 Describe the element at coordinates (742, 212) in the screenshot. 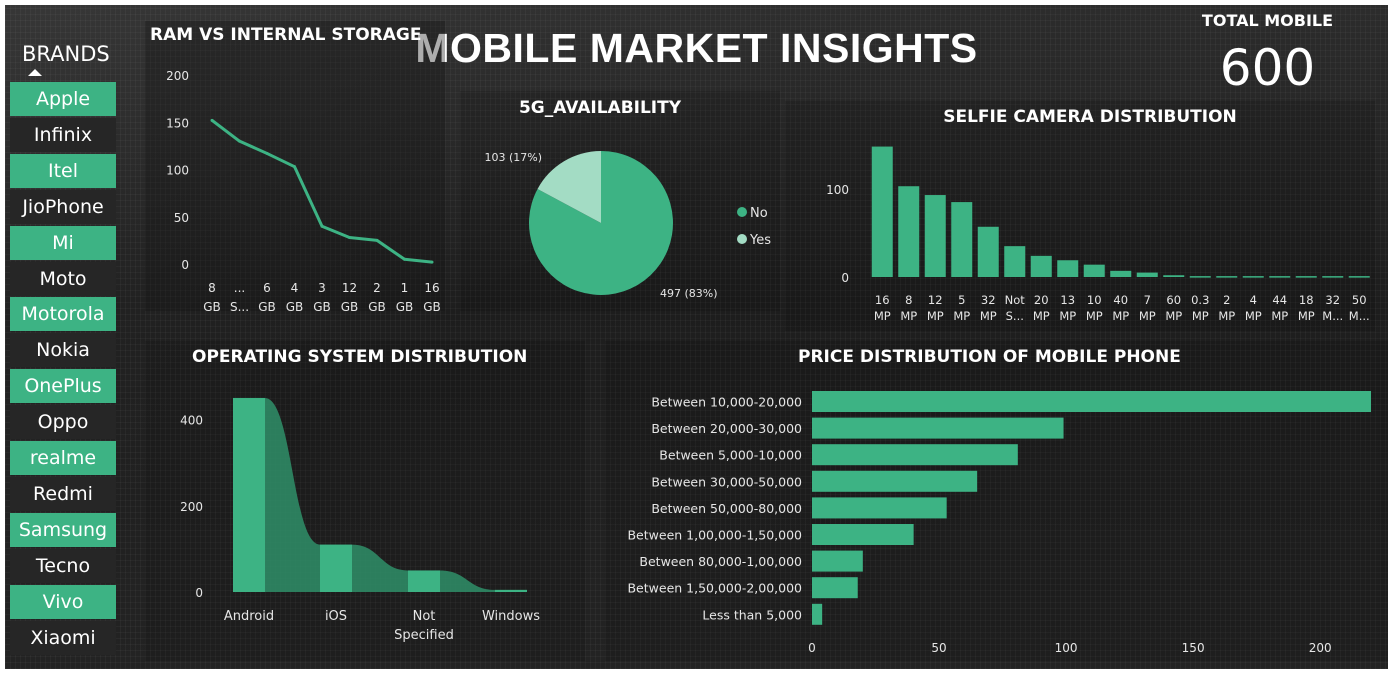

I see `legend-marker-no` at that location.